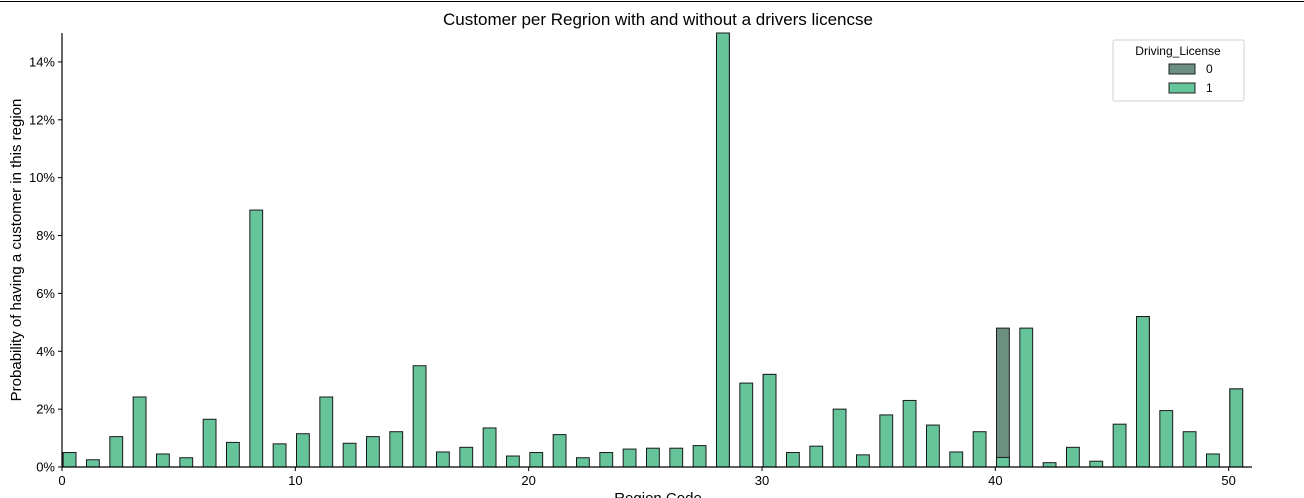 The image size is (1304, 498). Describe the element at coordinates (995, 480) in the screenshot. I see `x-tick-label: 40` at that location.